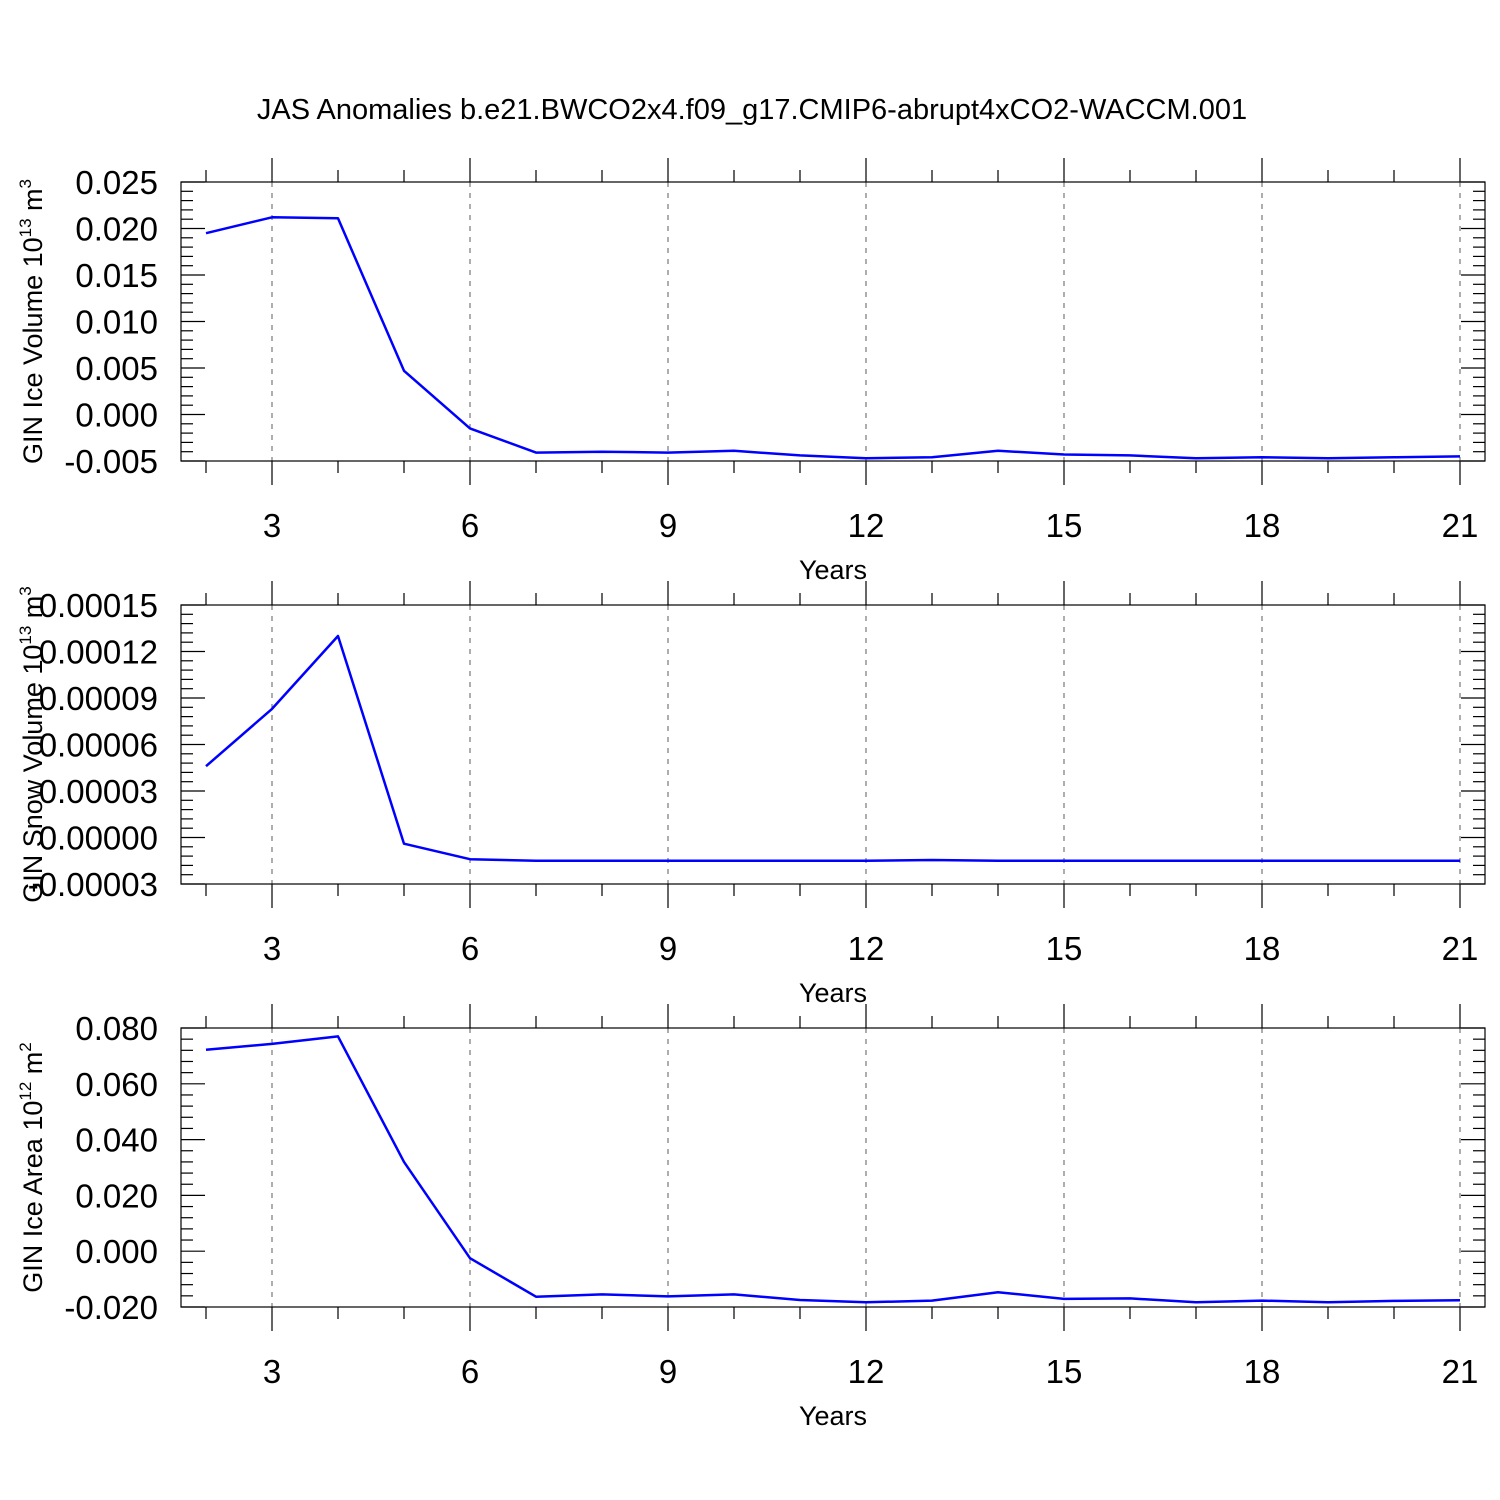  Describe the element at coordinates (116, 182) in the screenshot. I see `y-tick-label: 0.025` at that location.